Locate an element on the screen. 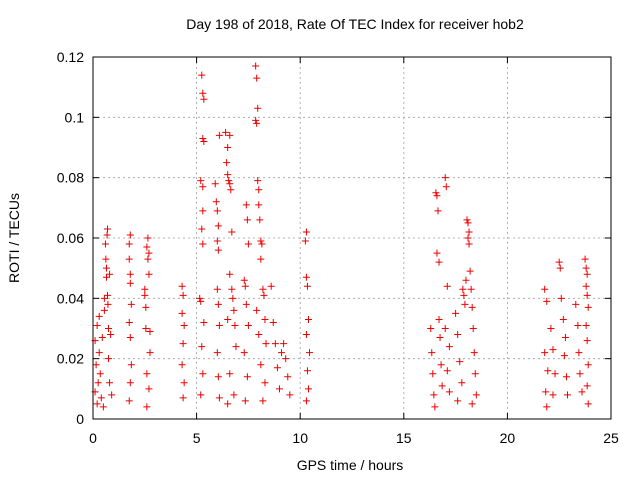 Image resolution: width=640 pixels, height=480 pixels. y-tick-label: 0.08 is located at coordinates (70, 178).